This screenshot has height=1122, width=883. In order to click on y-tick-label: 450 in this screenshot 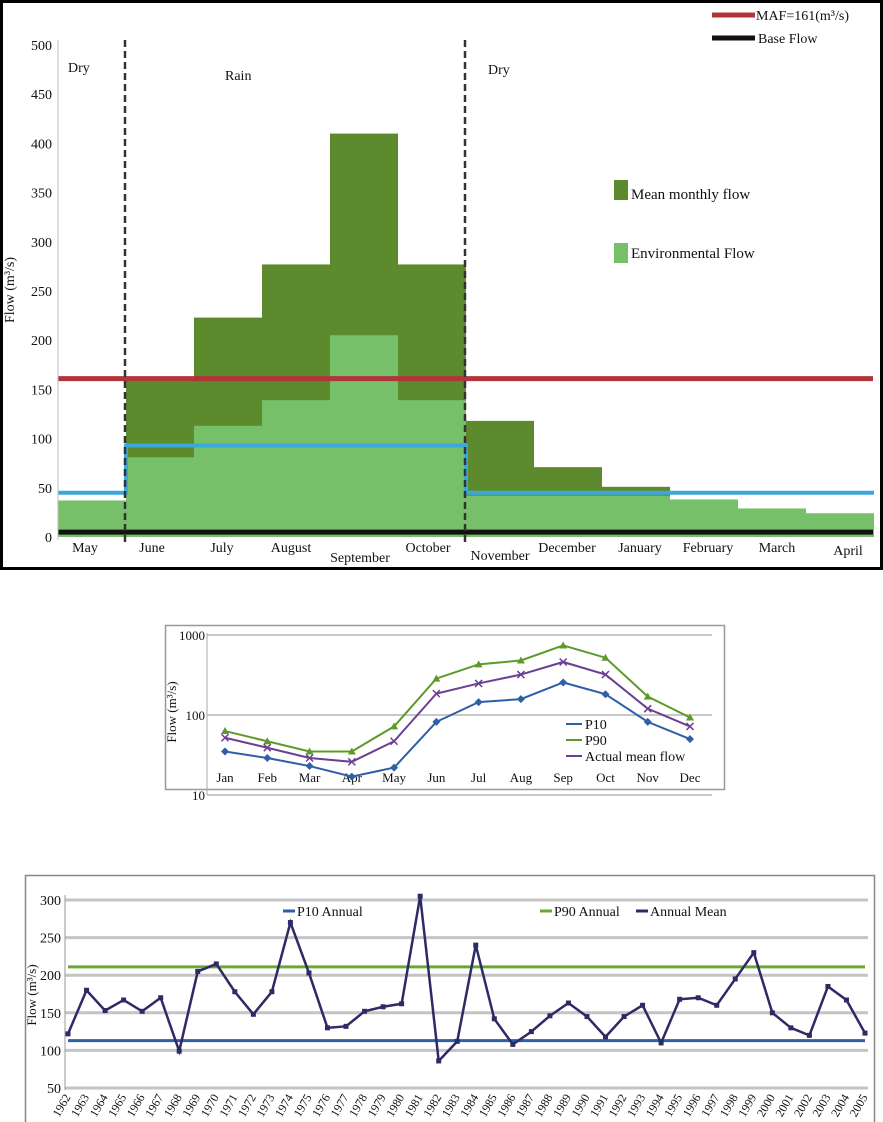, I will do `click(41, 95)`.